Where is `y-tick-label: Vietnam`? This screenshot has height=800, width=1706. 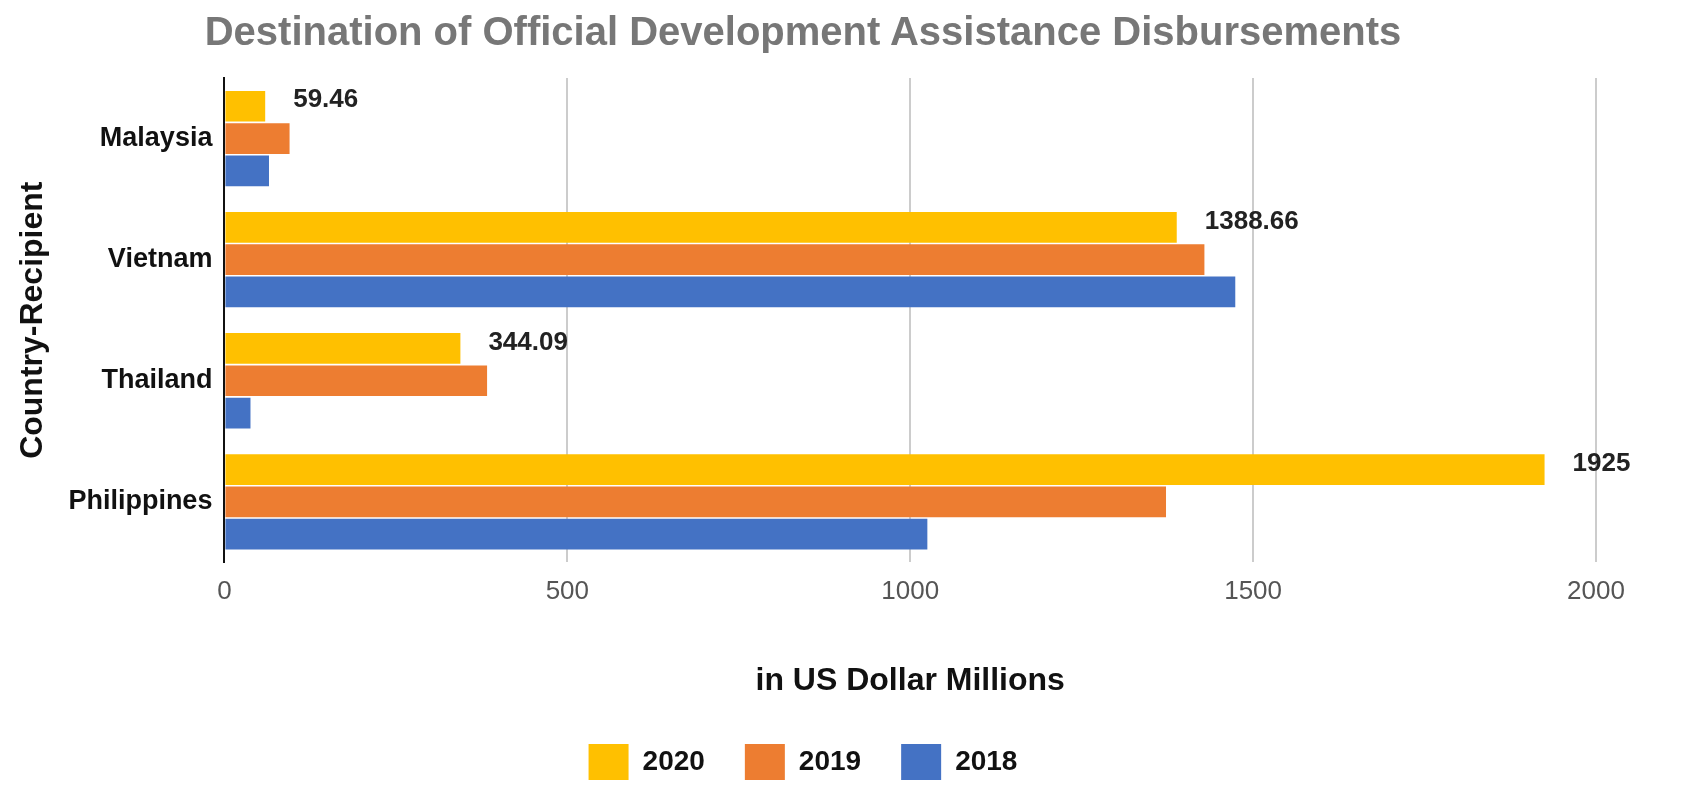 y-tick-label: Vietnam is located at coordinates (160, 258).